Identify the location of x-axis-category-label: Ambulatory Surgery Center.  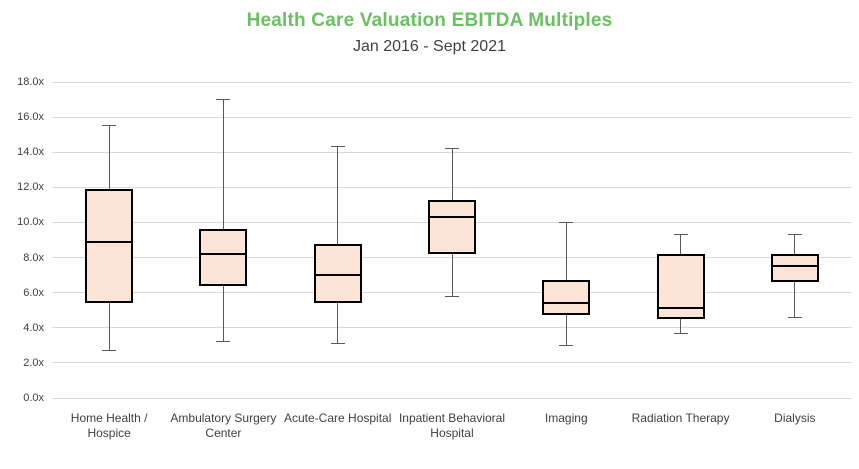
(223, 425).